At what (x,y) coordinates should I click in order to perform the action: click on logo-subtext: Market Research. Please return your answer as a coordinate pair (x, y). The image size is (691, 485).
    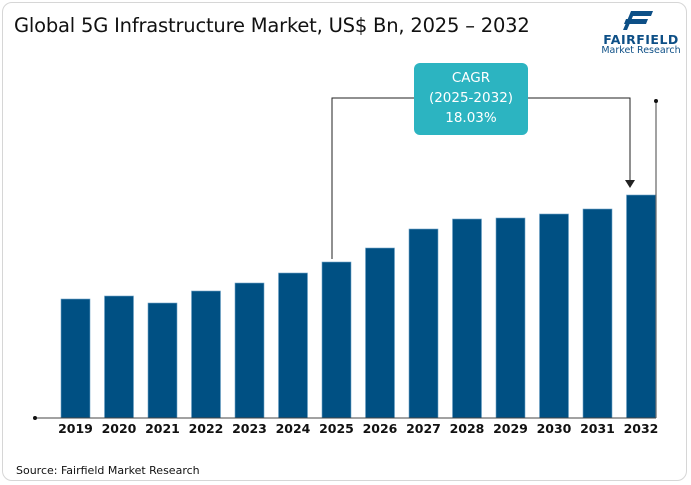
    Looking at the image, I should click on (641, 50).